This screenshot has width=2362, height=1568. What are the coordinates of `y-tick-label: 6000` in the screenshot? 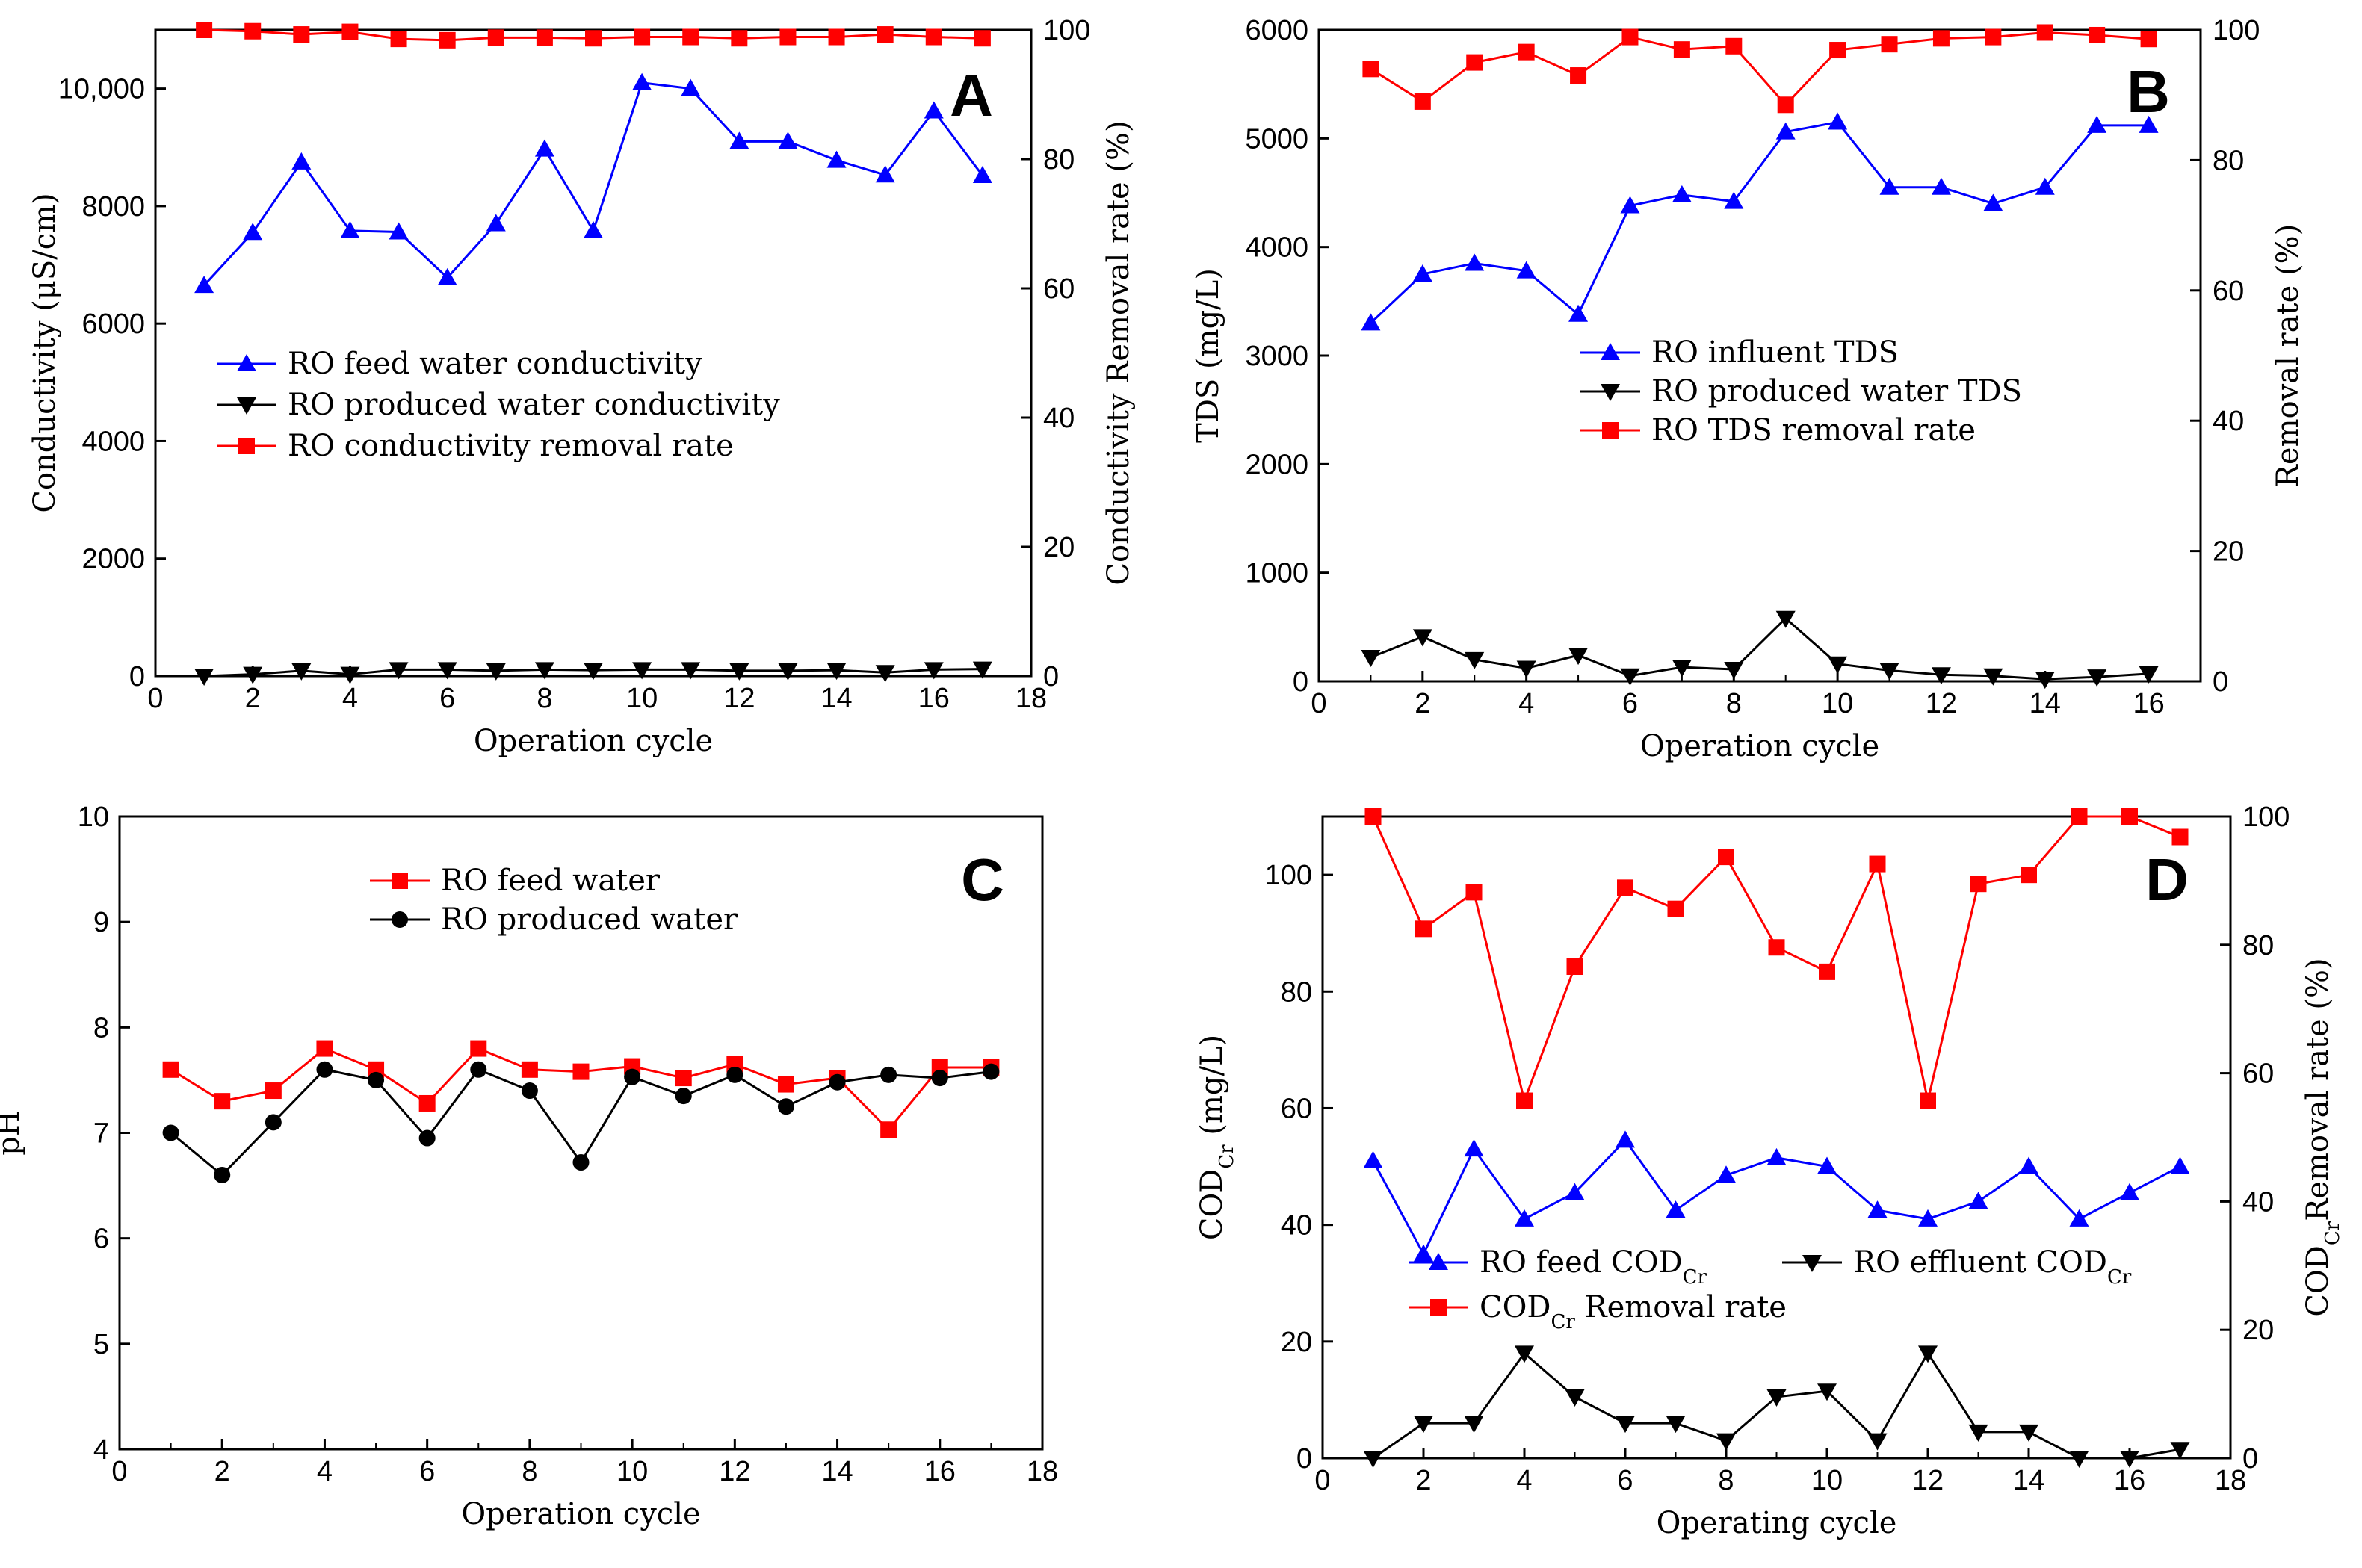 It's located at (113, 324).